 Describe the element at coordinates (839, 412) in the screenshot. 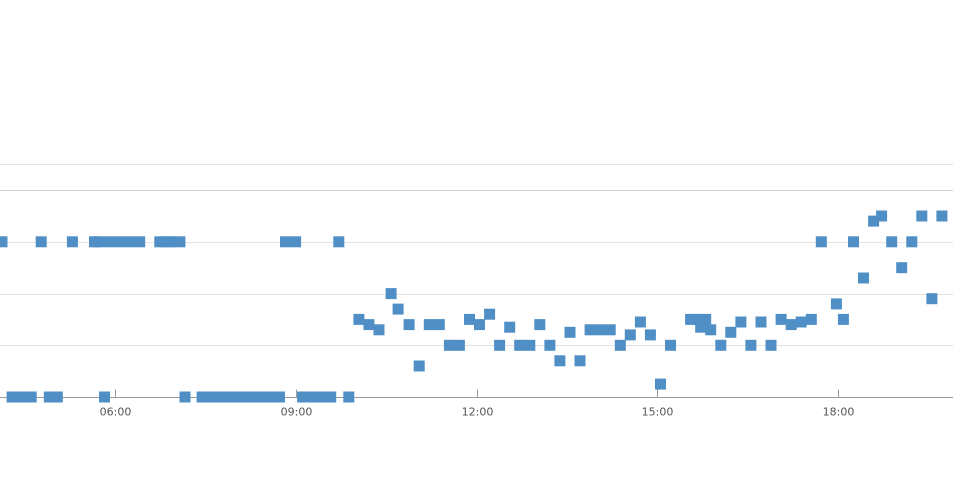

I see `x-tick-label: 18:00` at that location.